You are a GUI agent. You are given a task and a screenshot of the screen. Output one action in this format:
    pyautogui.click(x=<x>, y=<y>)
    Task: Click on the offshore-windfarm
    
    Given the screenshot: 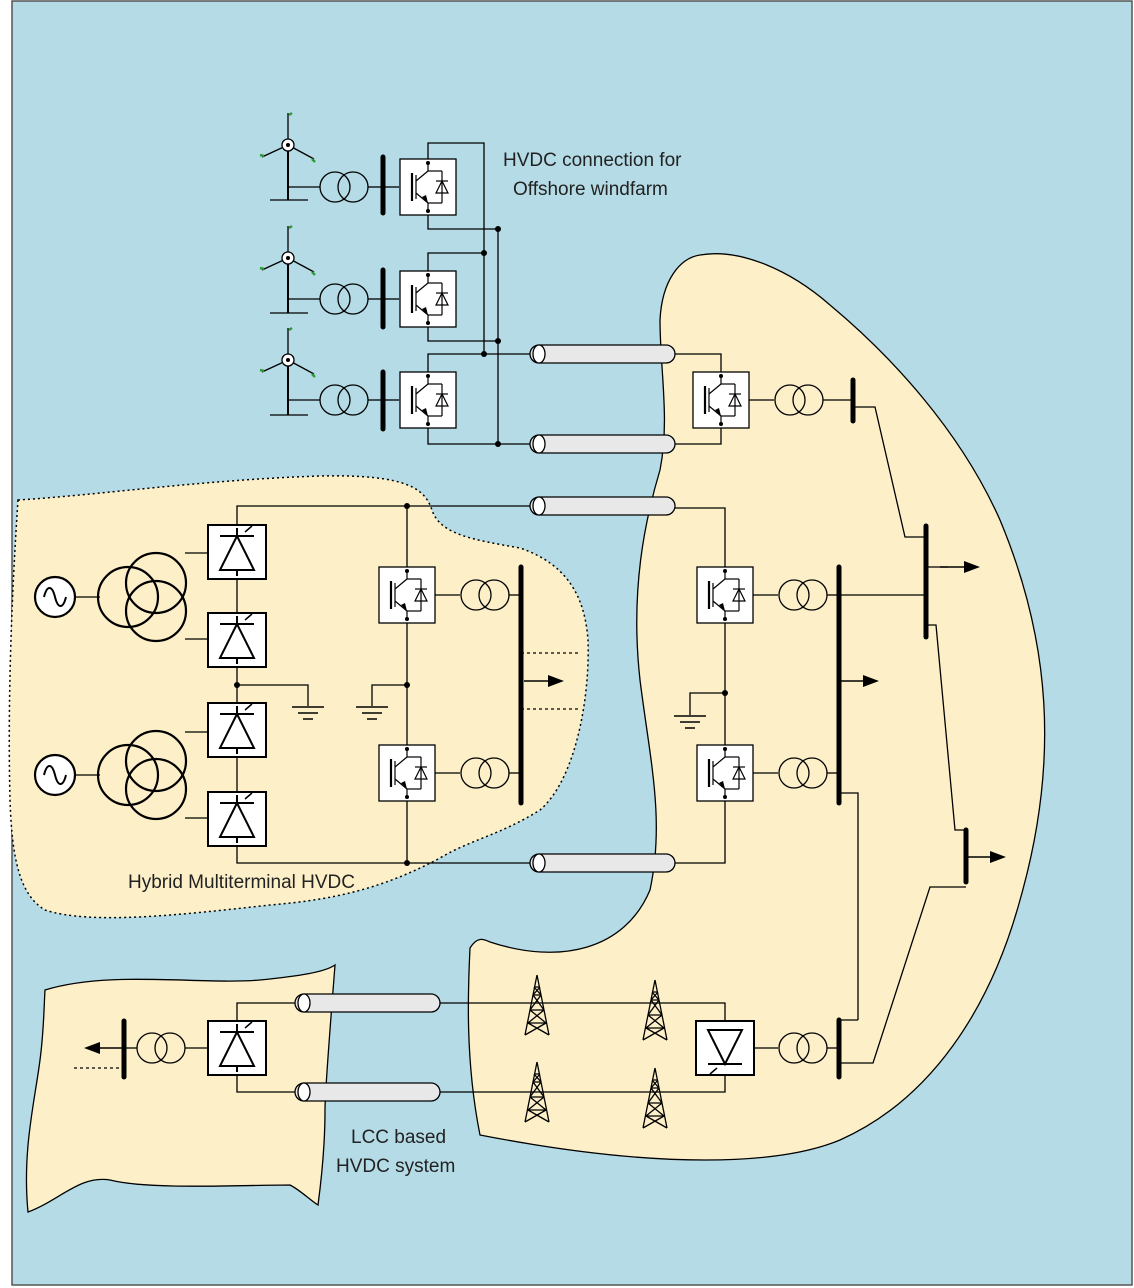 What is the action you would take?
    pyautogui.click(x=557, y=282)
    